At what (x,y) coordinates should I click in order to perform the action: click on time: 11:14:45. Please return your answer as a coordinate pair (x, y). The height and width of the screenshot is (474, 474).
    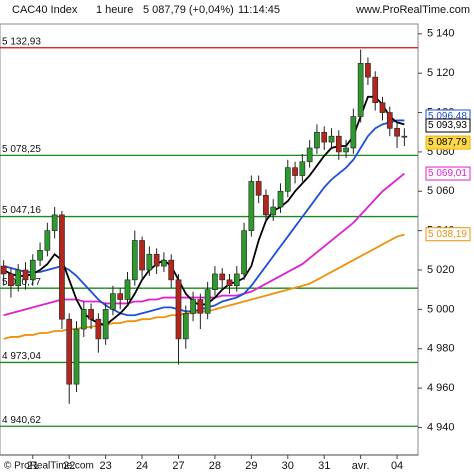
    Looking at the image, I should click on (259, 10).